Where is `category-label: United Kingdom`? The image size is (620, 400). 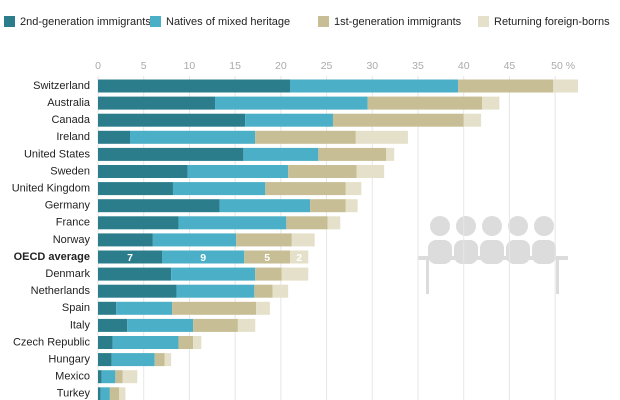
category-label: United Kingdom is located at coordinates (51, 189).